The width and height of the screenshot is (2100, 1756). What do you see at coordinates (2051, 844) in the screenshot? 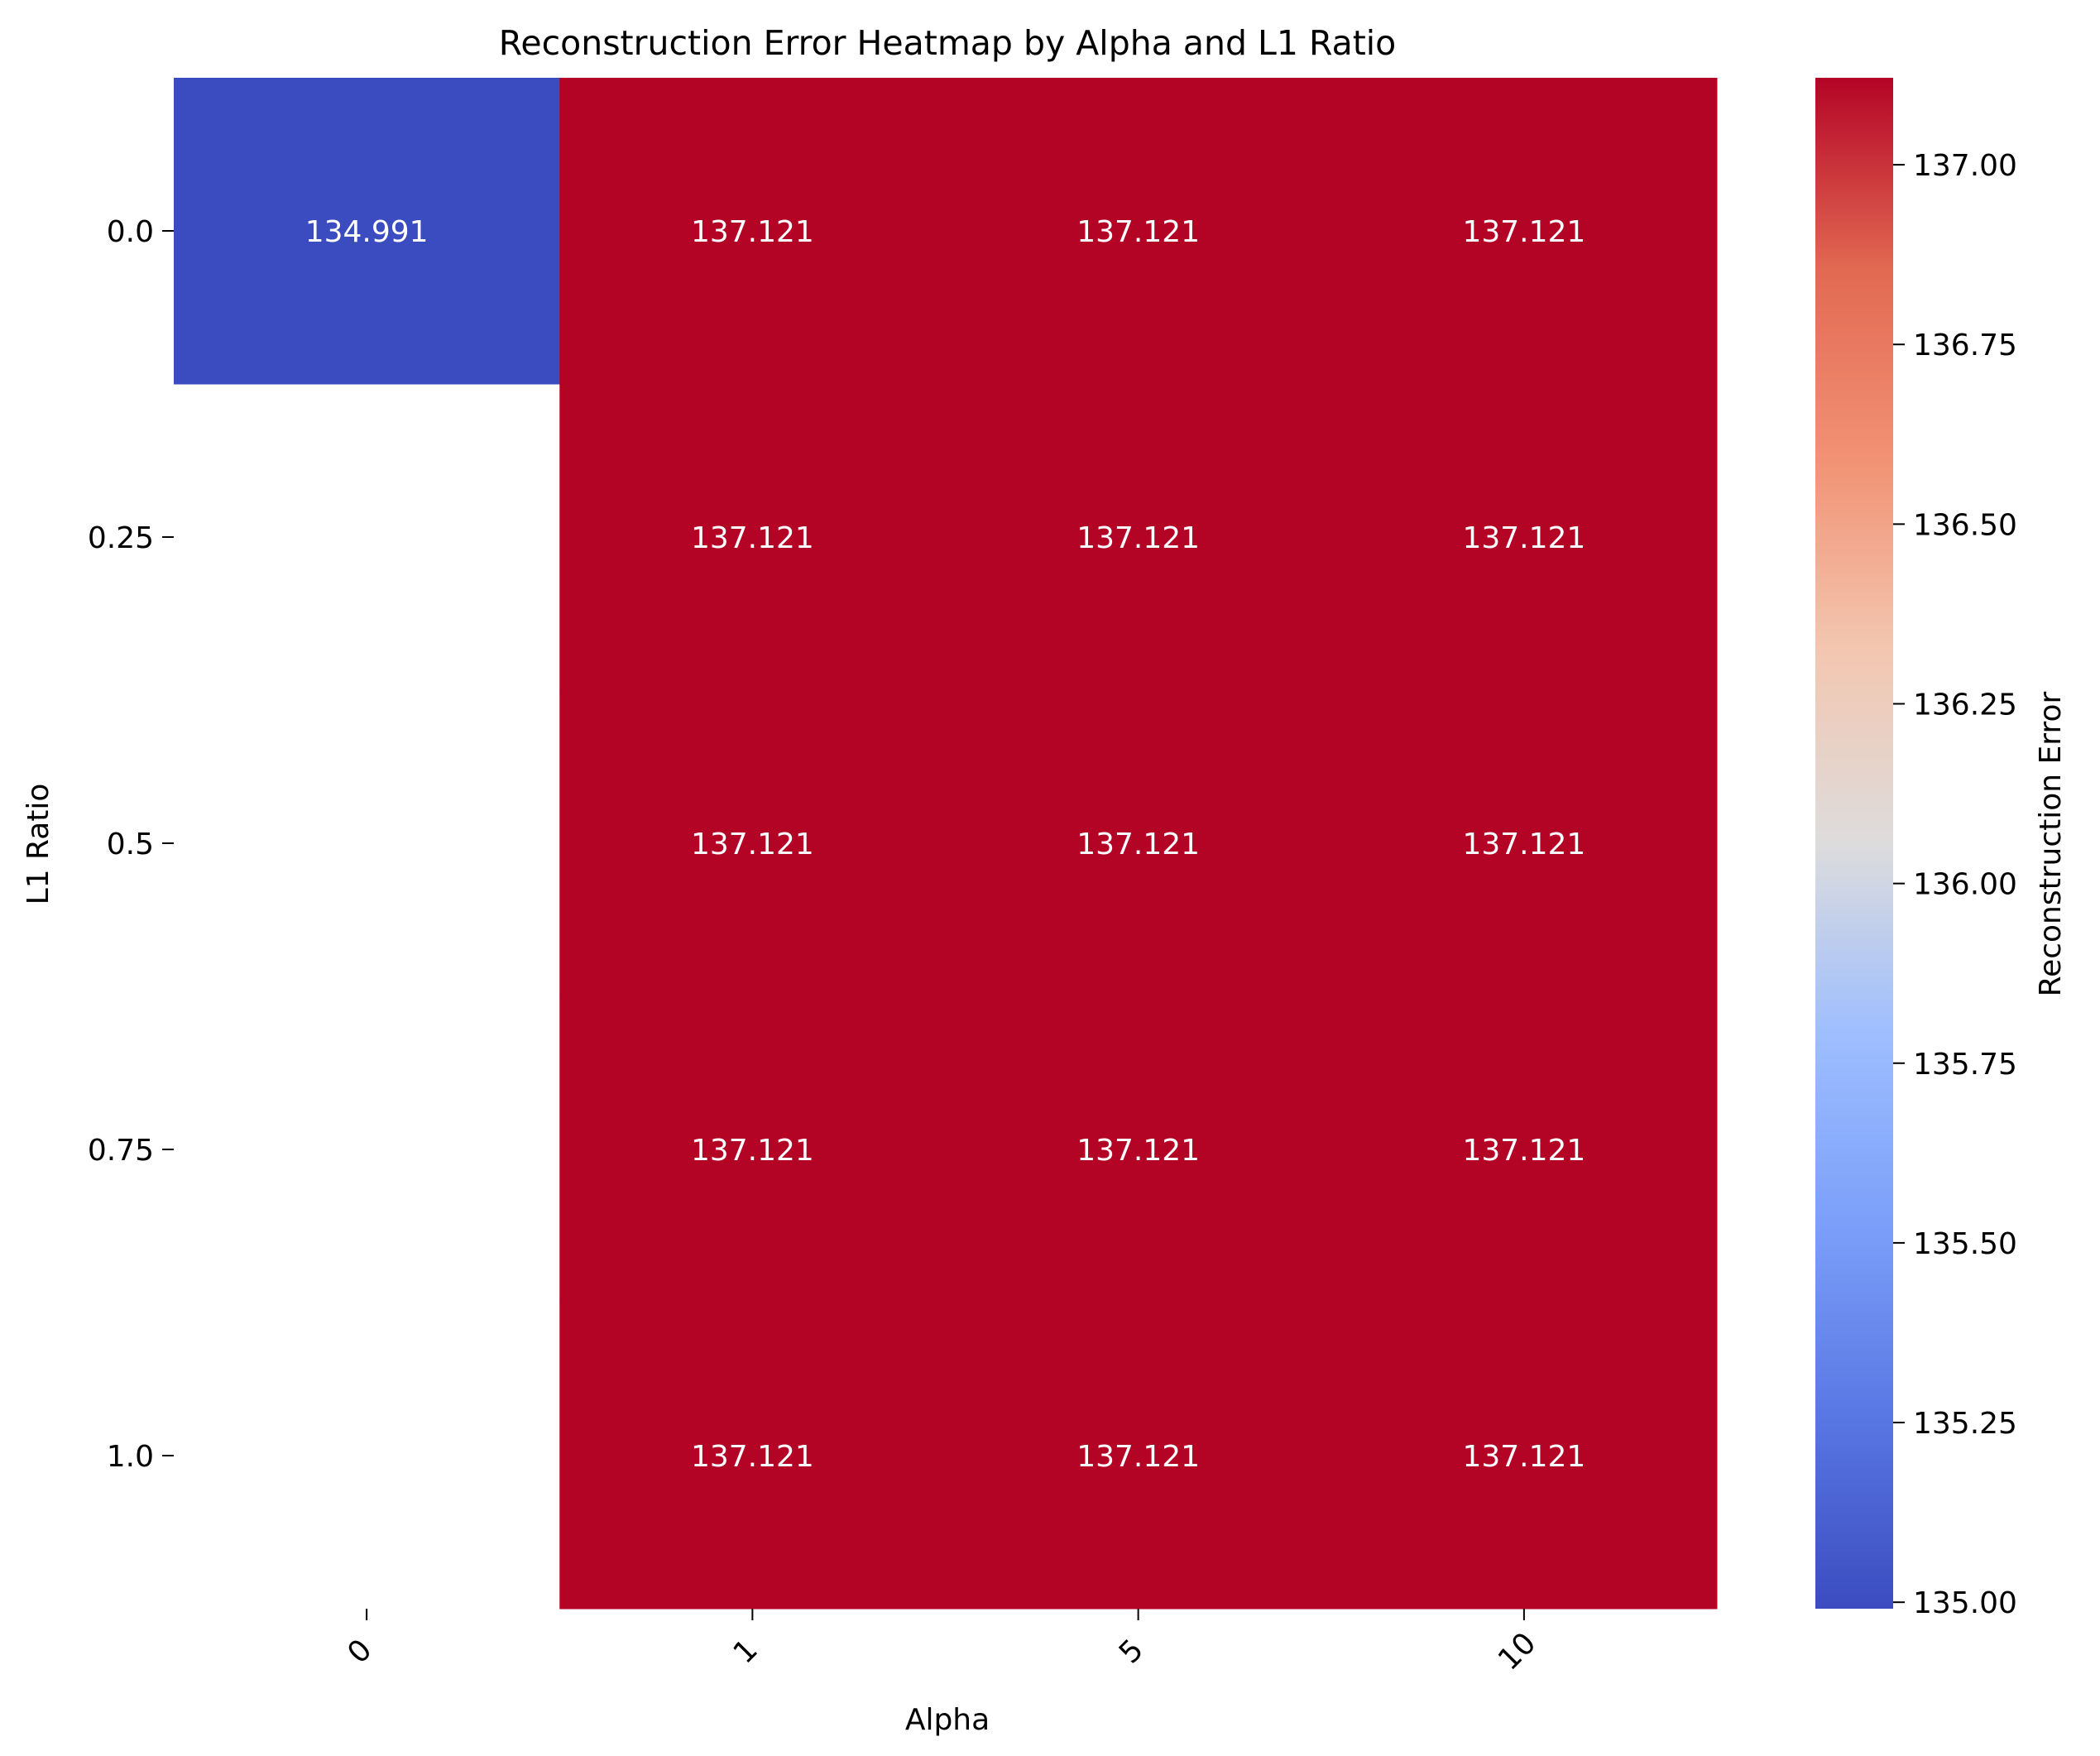
I see `colorbar-label: Reconstruction Error` at bounding box center [2051, 844].